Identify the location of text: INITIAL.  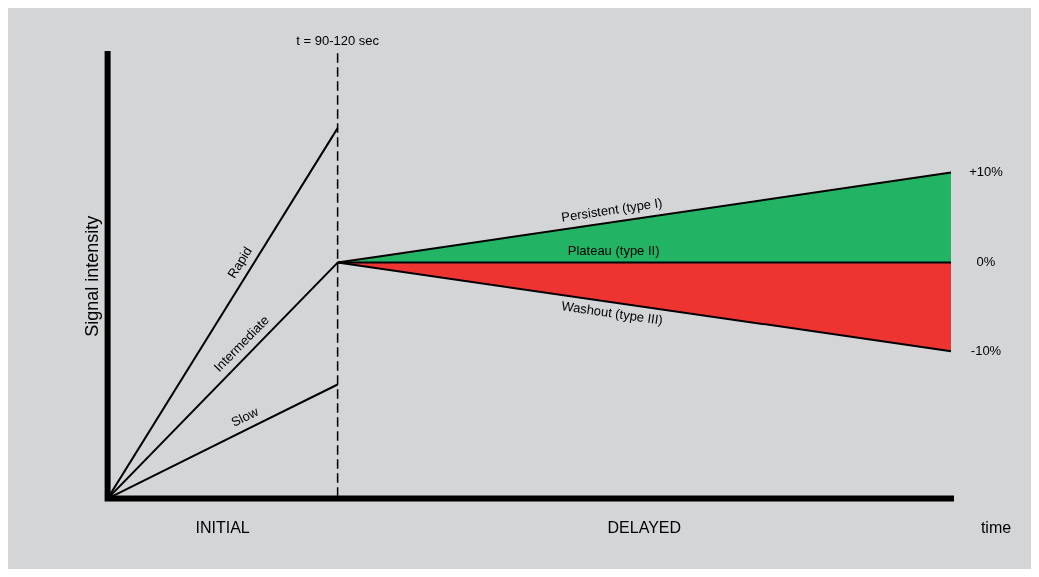
(222, 528).